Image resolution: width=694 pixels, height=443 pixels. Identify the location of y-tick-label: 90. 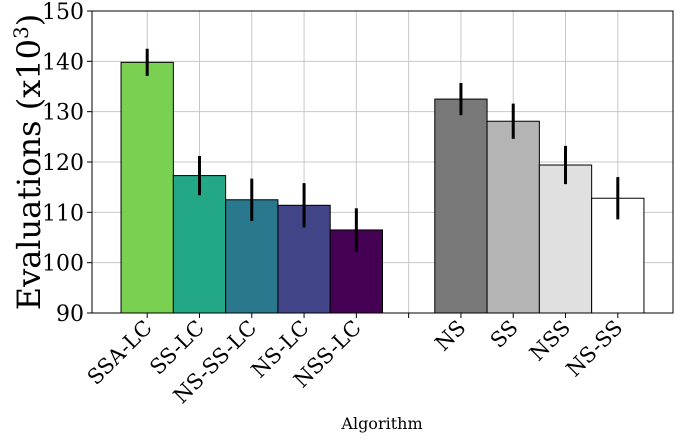
(70, 314).